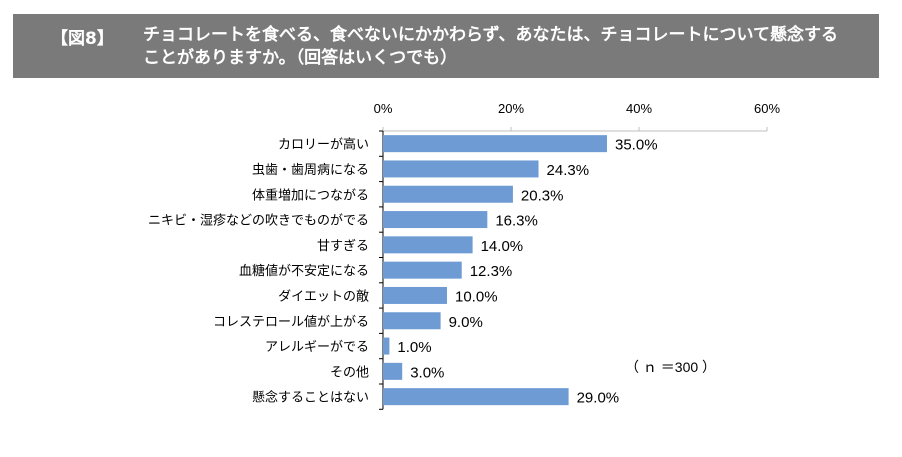 The width and height of the screenshot is (902, 457). Describe the element at coordinates (323, 145) in the screenshot. I see `category-label: カロリーが高い` at that location.